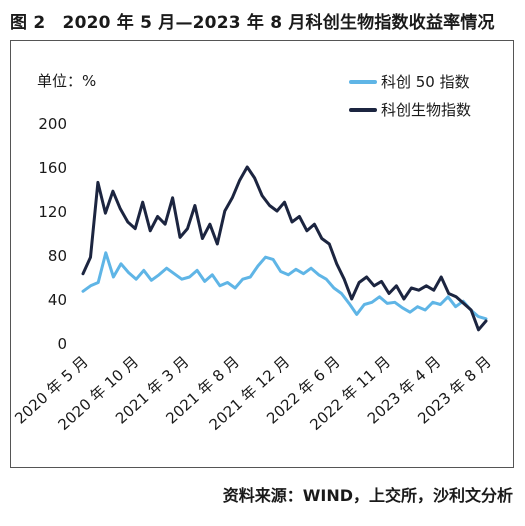 The width and height of the screenshot is (525, 526). I want to click on y-tick-label: 200, so click(52, 124).